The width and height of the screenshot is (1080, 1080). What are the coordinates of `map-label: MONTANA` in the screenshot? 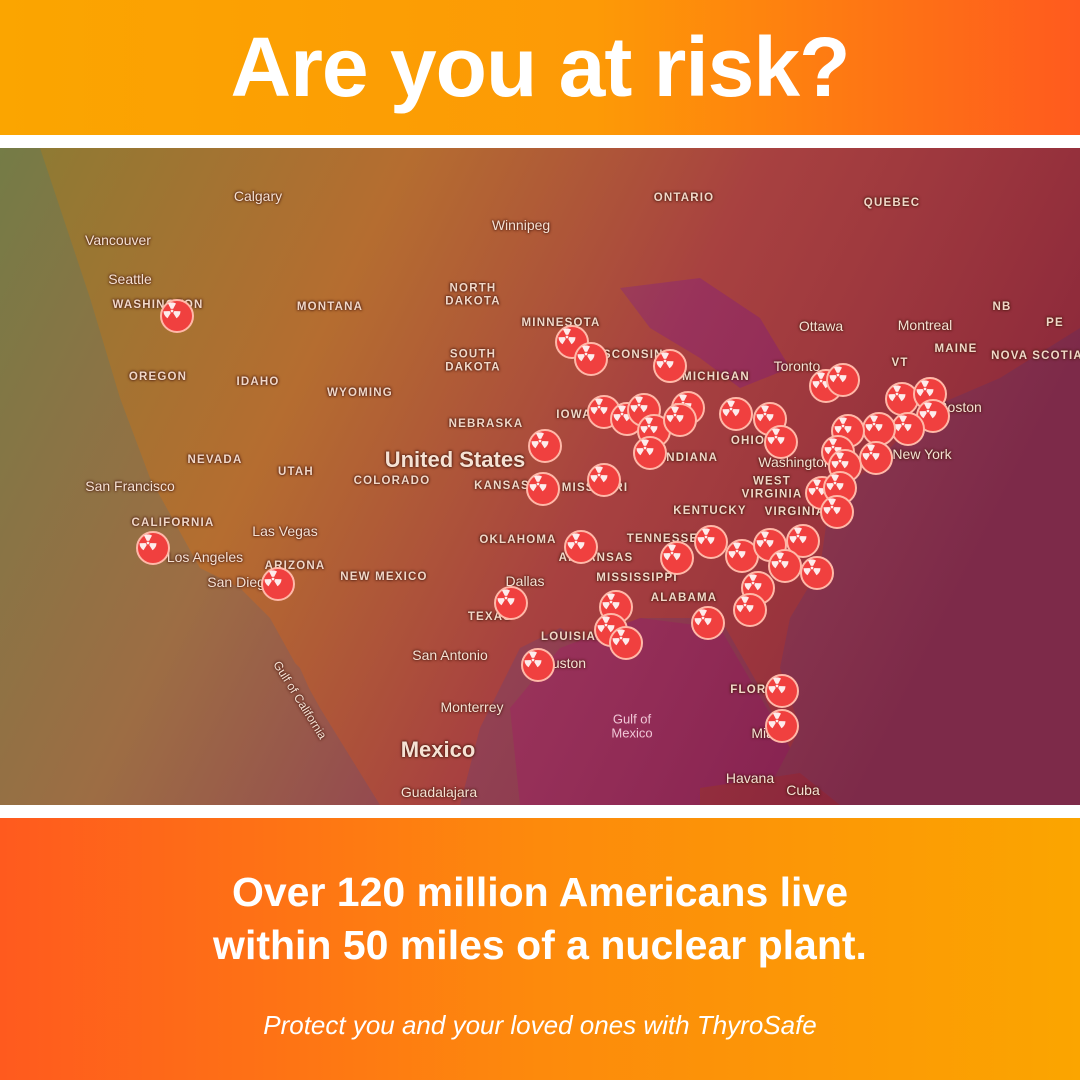 It's located at (330, 307).